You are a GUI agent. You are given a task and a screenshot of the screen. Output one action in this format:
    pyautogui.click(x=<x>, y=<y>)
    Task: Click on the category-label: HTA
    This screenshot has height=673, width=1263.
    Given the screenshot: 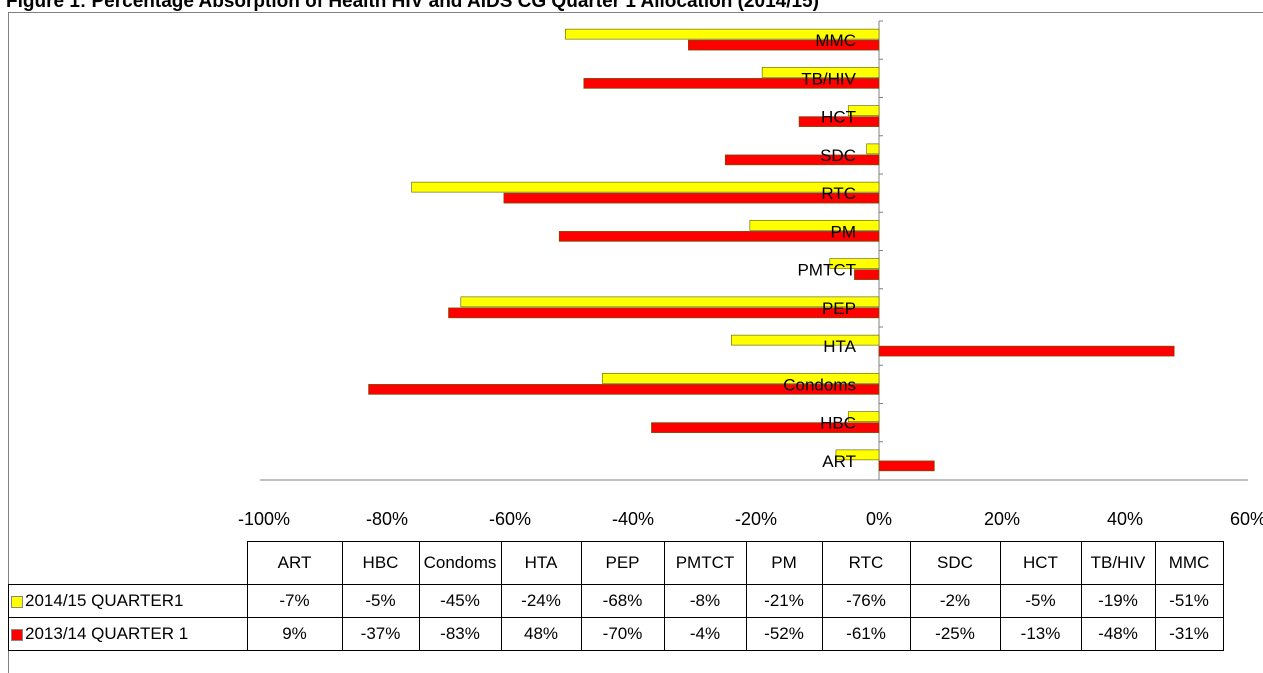 What is the action you would take?
    pyautogui.click(x=839, y=346)
    